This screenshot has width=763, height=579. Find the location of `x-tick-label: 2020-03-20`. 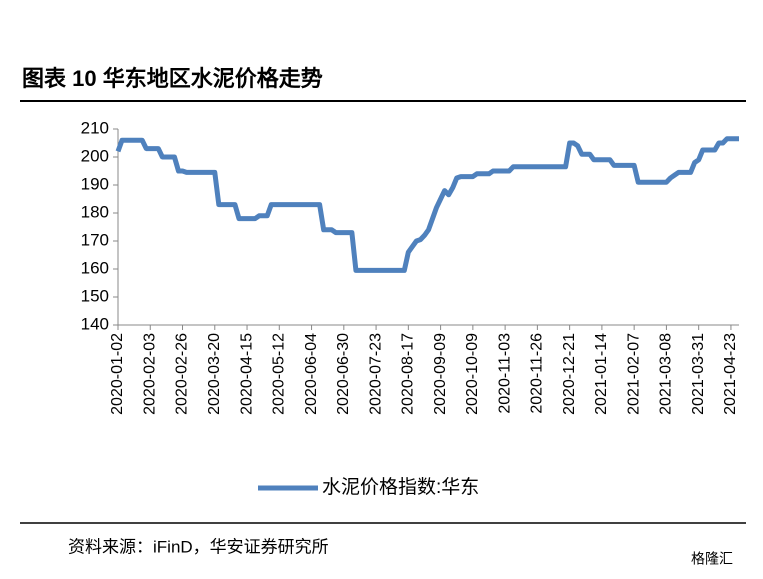

x-tick-label: 2020-03-20 is located at coordinates (214, 374).